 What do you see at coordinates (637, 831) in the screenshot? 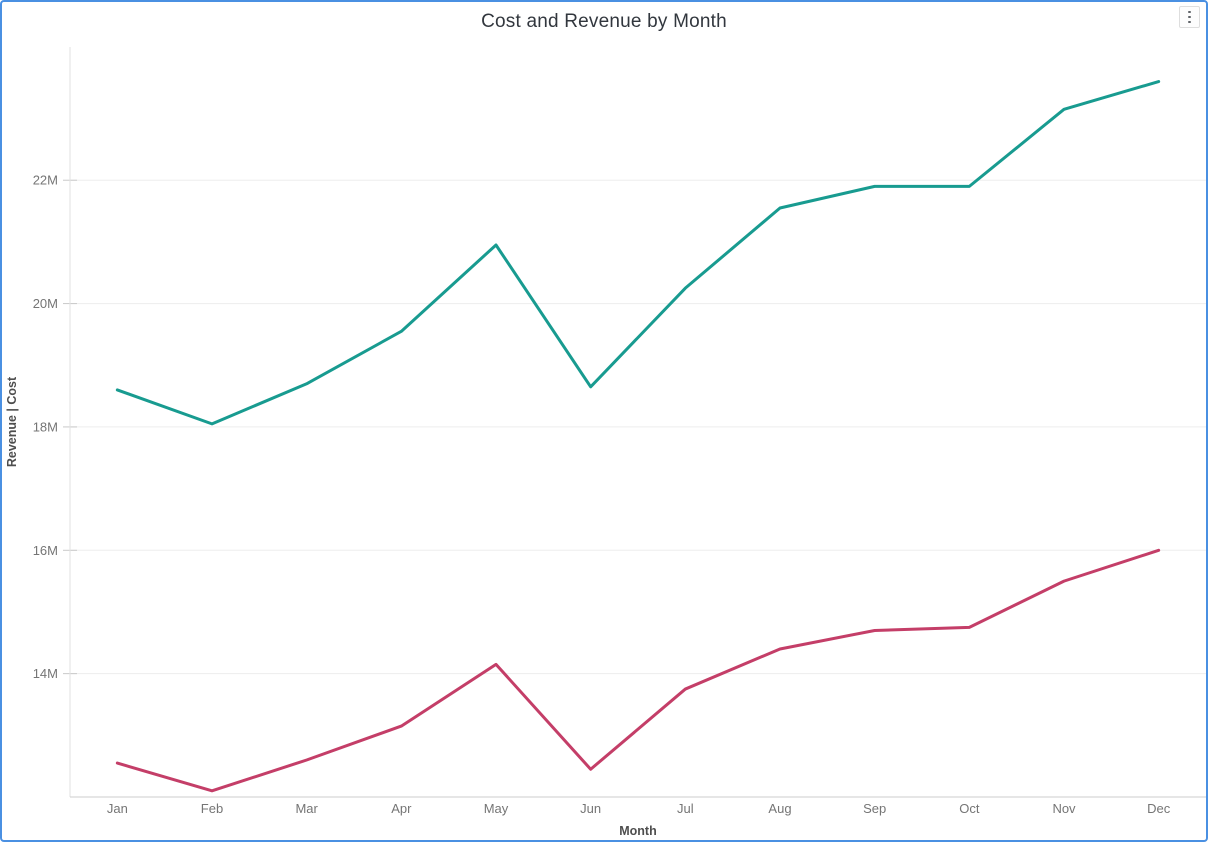
I see `x-axis-title: Month` at bounding box center [637, 831].